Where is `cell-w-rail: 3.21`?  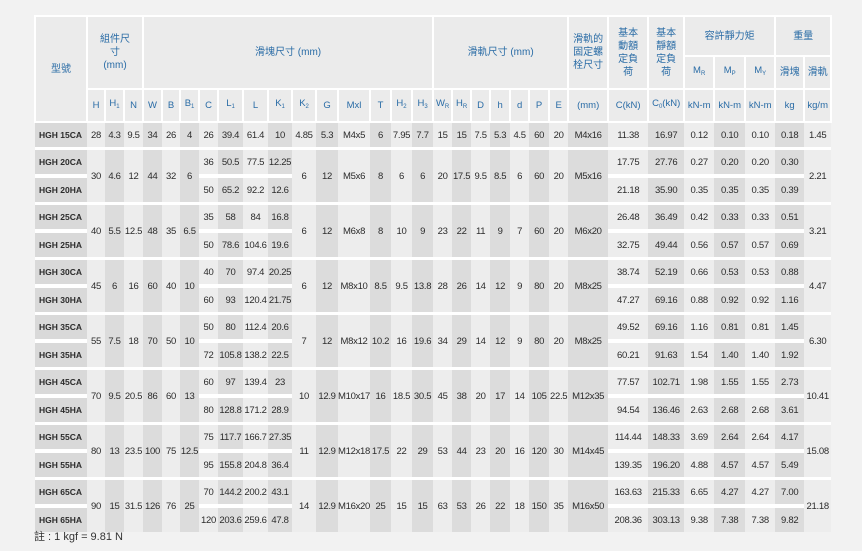 cell-w-rail: 3.21 is located at coordinates (818, 231).